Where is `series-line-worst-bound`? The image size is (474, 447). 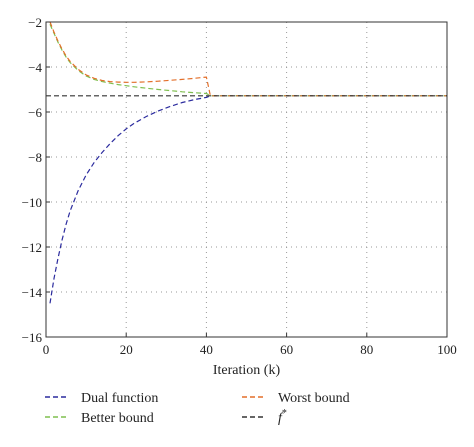 series-line-worst-bound is located at coordinates (248, 59).